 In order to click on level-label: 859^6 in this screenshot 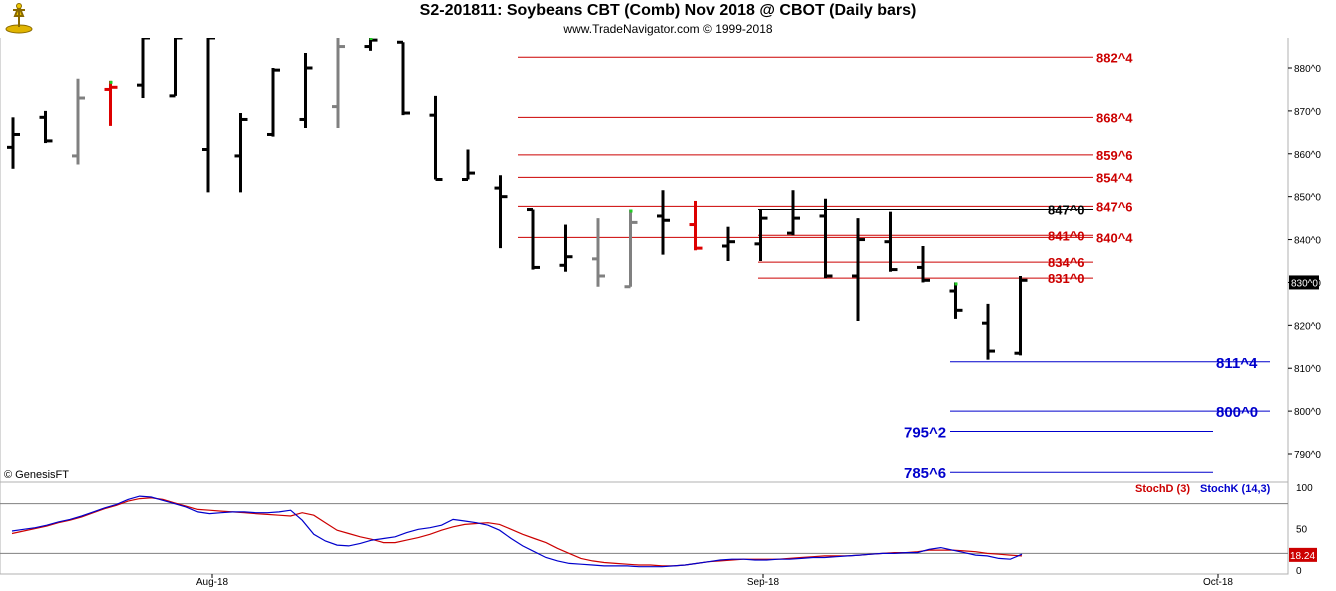, I will do `click(1114, 155)`.